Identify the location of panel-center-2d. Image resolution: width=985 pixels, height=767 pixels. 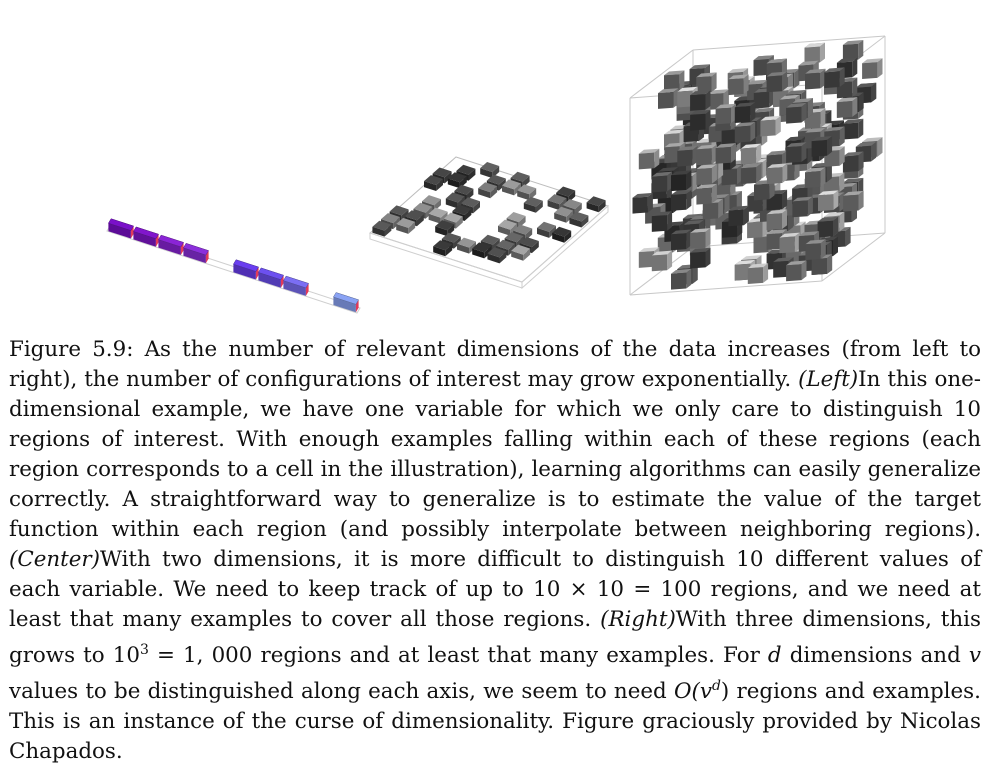
(489, 223).